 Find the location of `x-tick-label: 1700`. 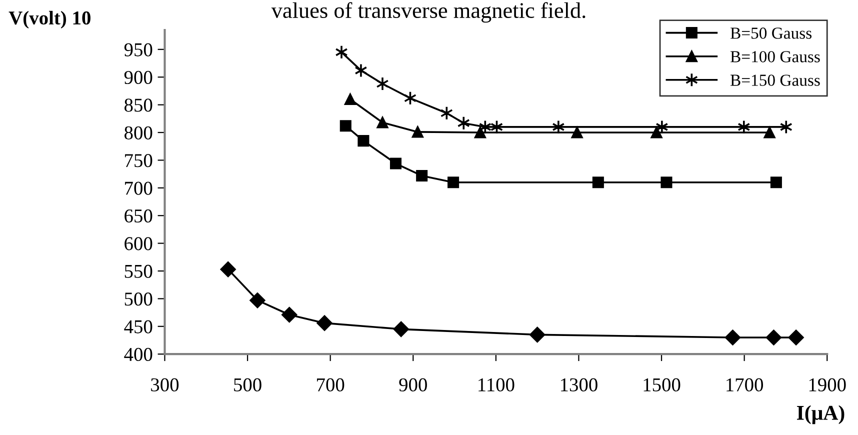

x-tick-label: 1700 is located at coordinates (745, 385).